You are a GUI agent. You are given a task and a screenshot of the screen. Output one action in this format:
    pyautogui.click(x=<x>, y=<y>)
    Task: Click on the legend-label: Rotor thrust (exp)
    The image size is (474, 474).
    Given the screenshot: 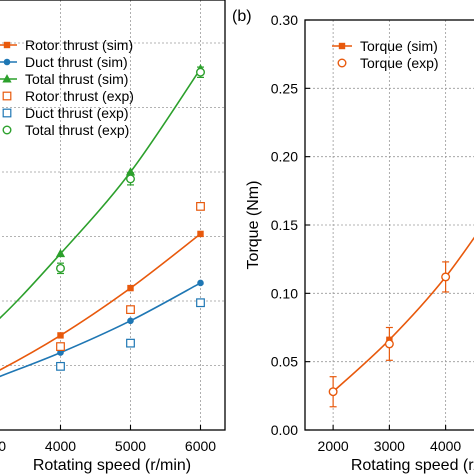 What is the action you would take?
    pyautogui.click(x=79, y=96)
    